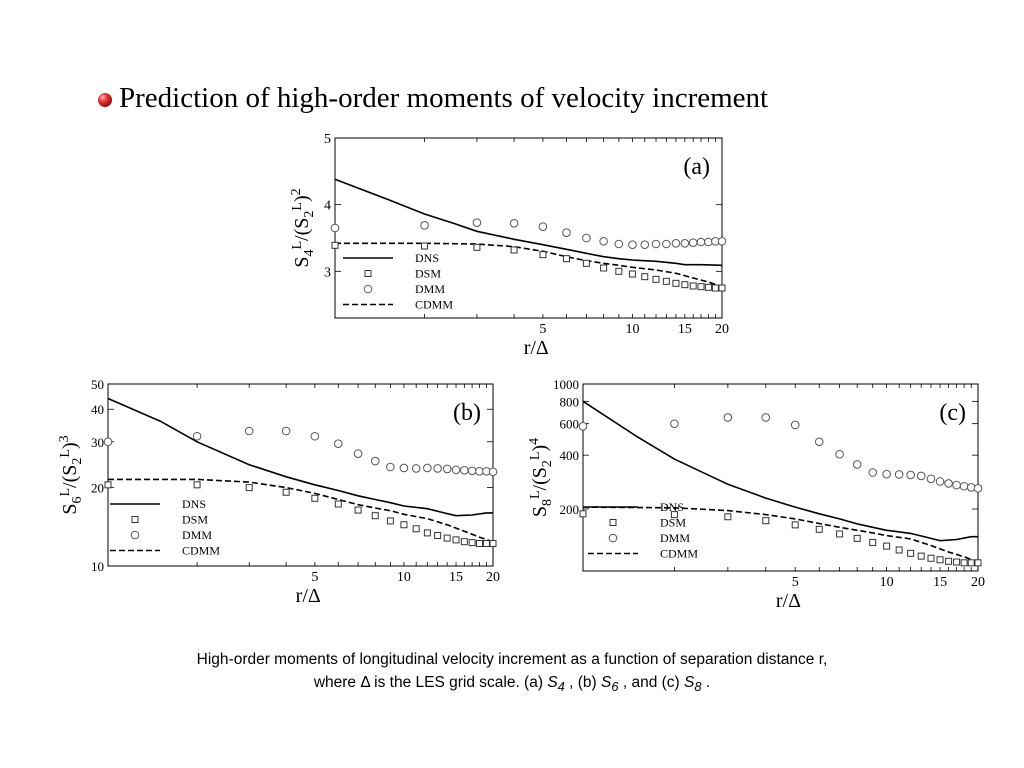 The width and height of the screenshot is (1024, 768). Describe the element at coordinates (467, 413) in the screenshot. I see `panel-label: (b)` at that location.